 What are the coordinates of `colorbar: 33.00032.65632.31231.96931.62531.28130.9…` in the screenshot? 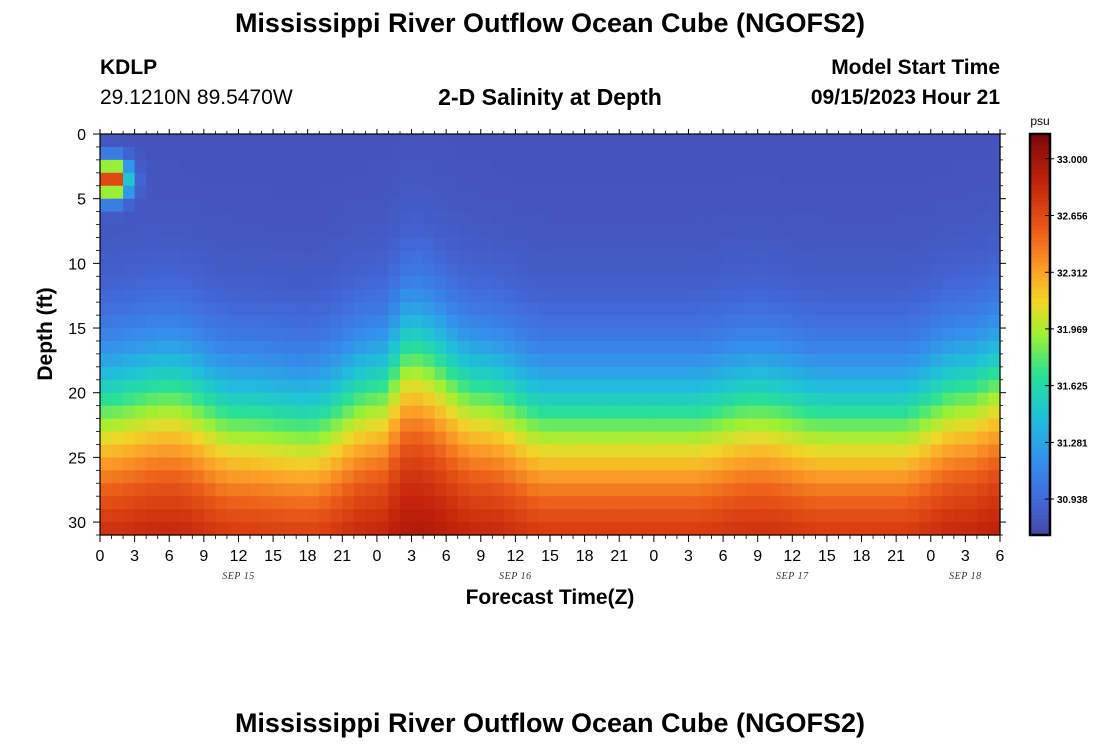 It's located at (1058, 325).